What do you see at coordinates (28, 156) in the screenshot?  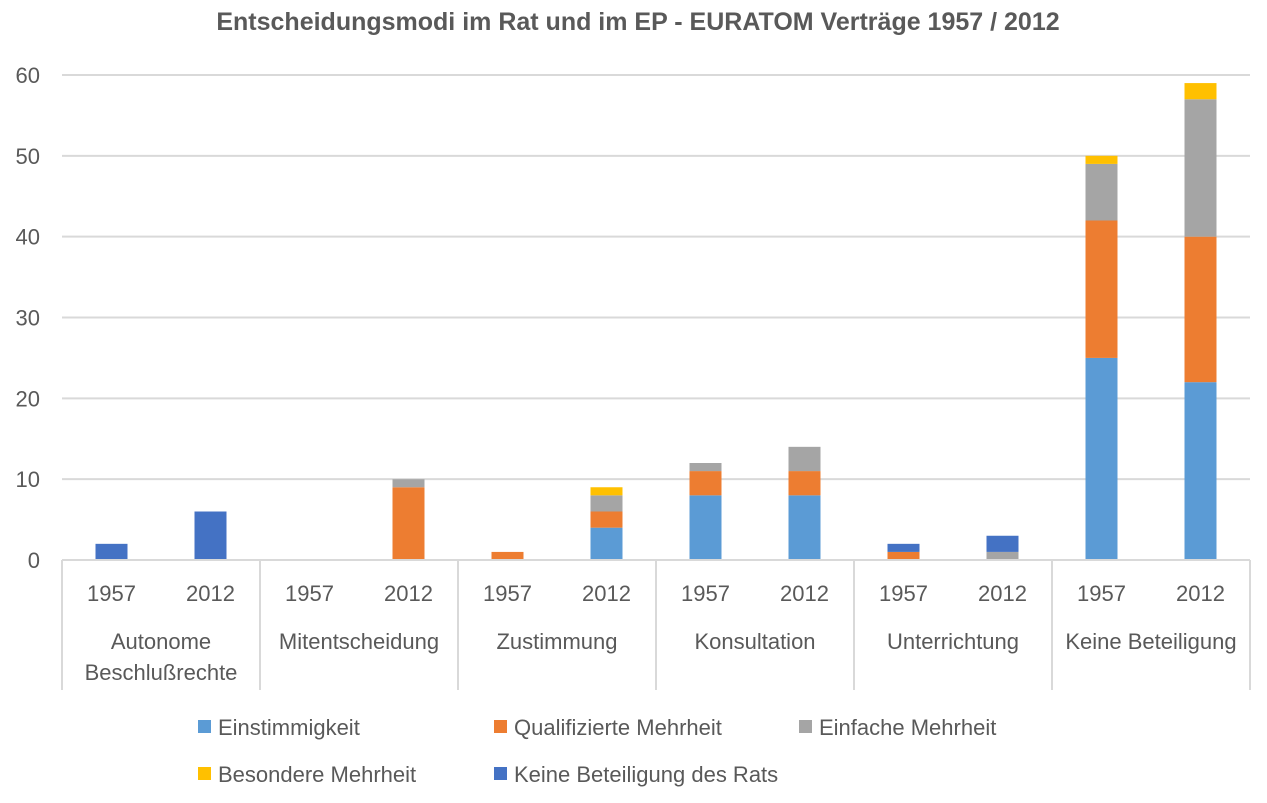 I see `y-tick-label: 50` at bounding box center [28, 156].